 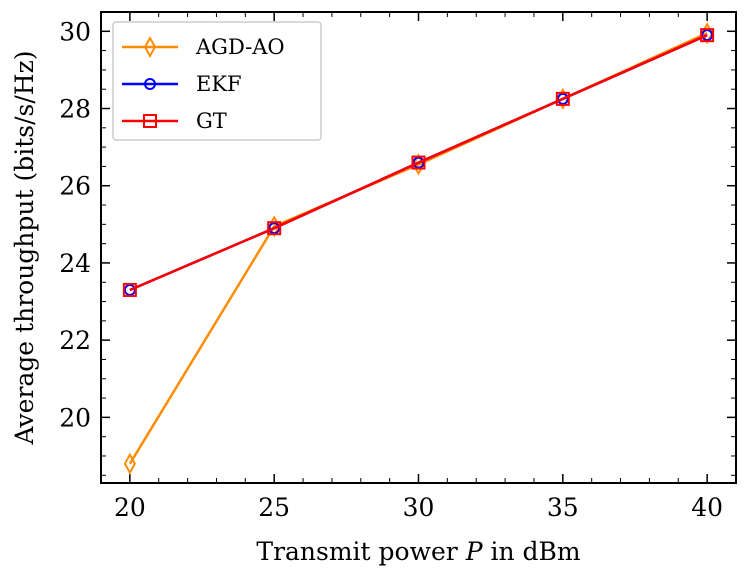 I want to click on legend: AGD-AO EKF GT, so click(x=217, y=81).